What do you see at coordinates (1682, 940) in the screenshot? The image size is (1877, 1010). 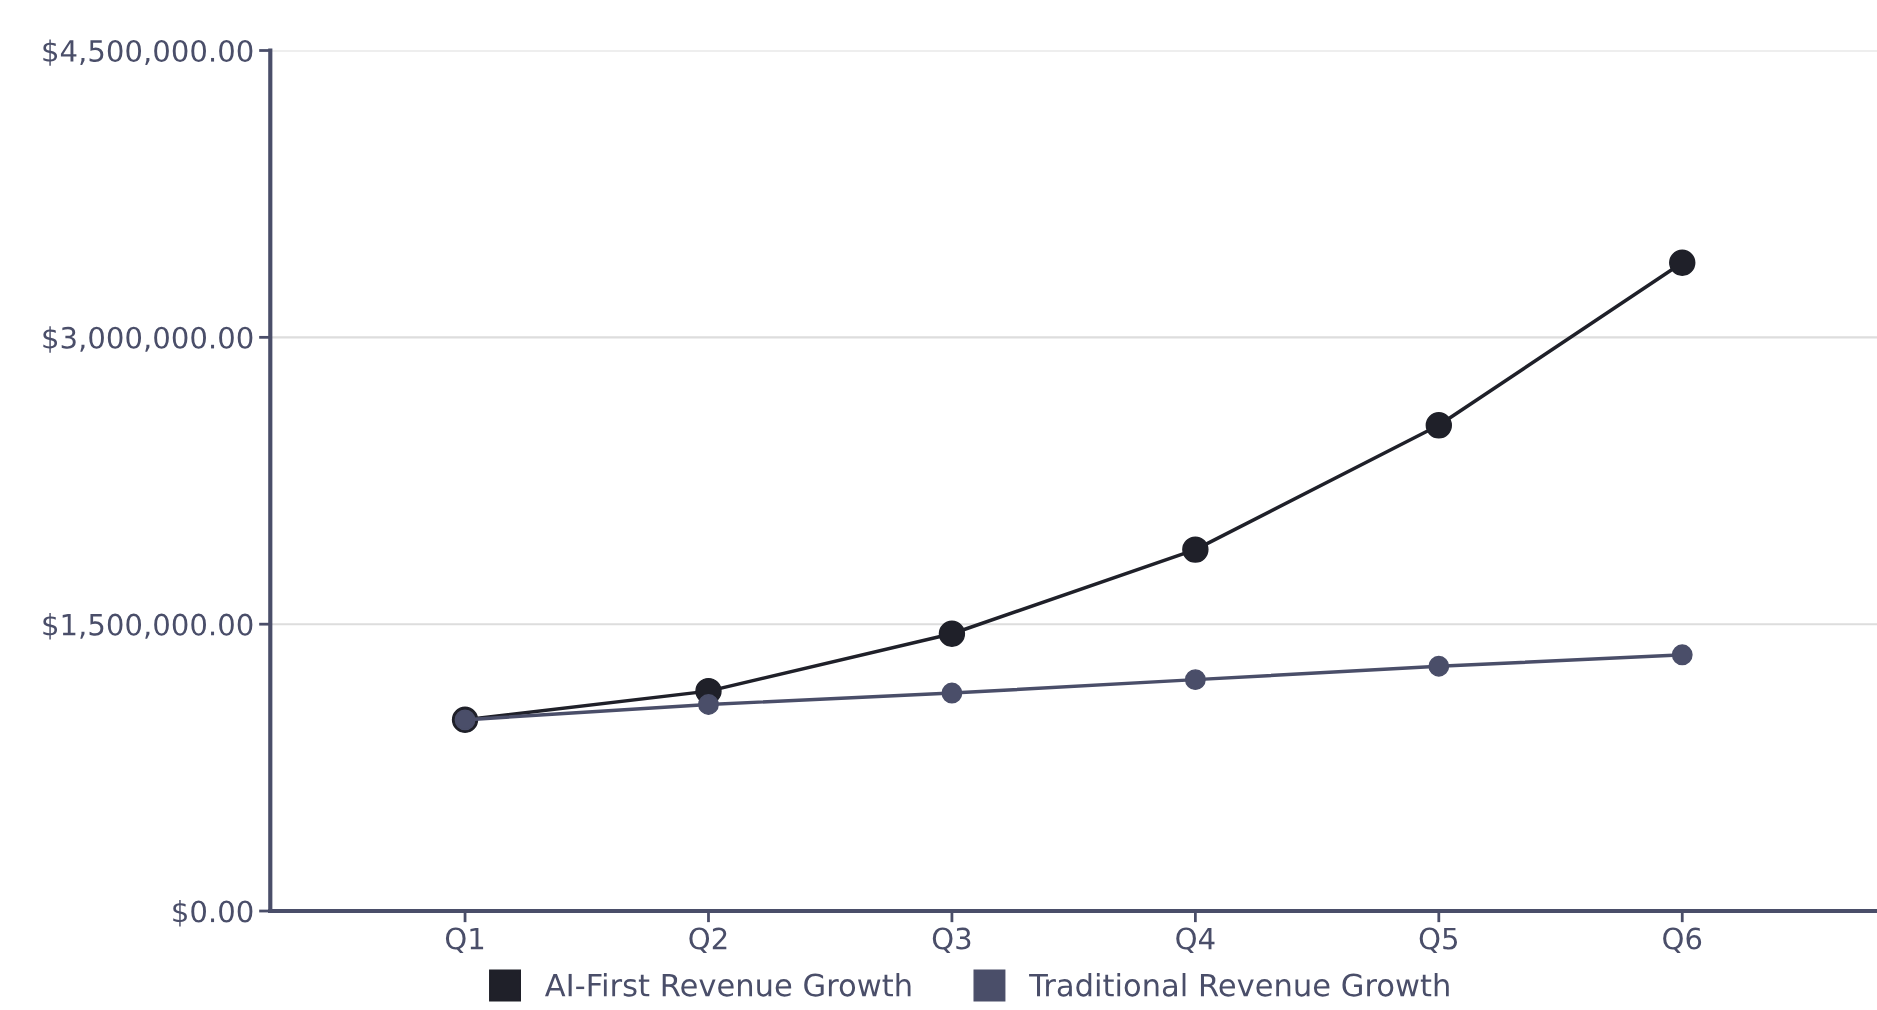 I see `x-tick-label: Q6` at bounding box center [1682, 940].